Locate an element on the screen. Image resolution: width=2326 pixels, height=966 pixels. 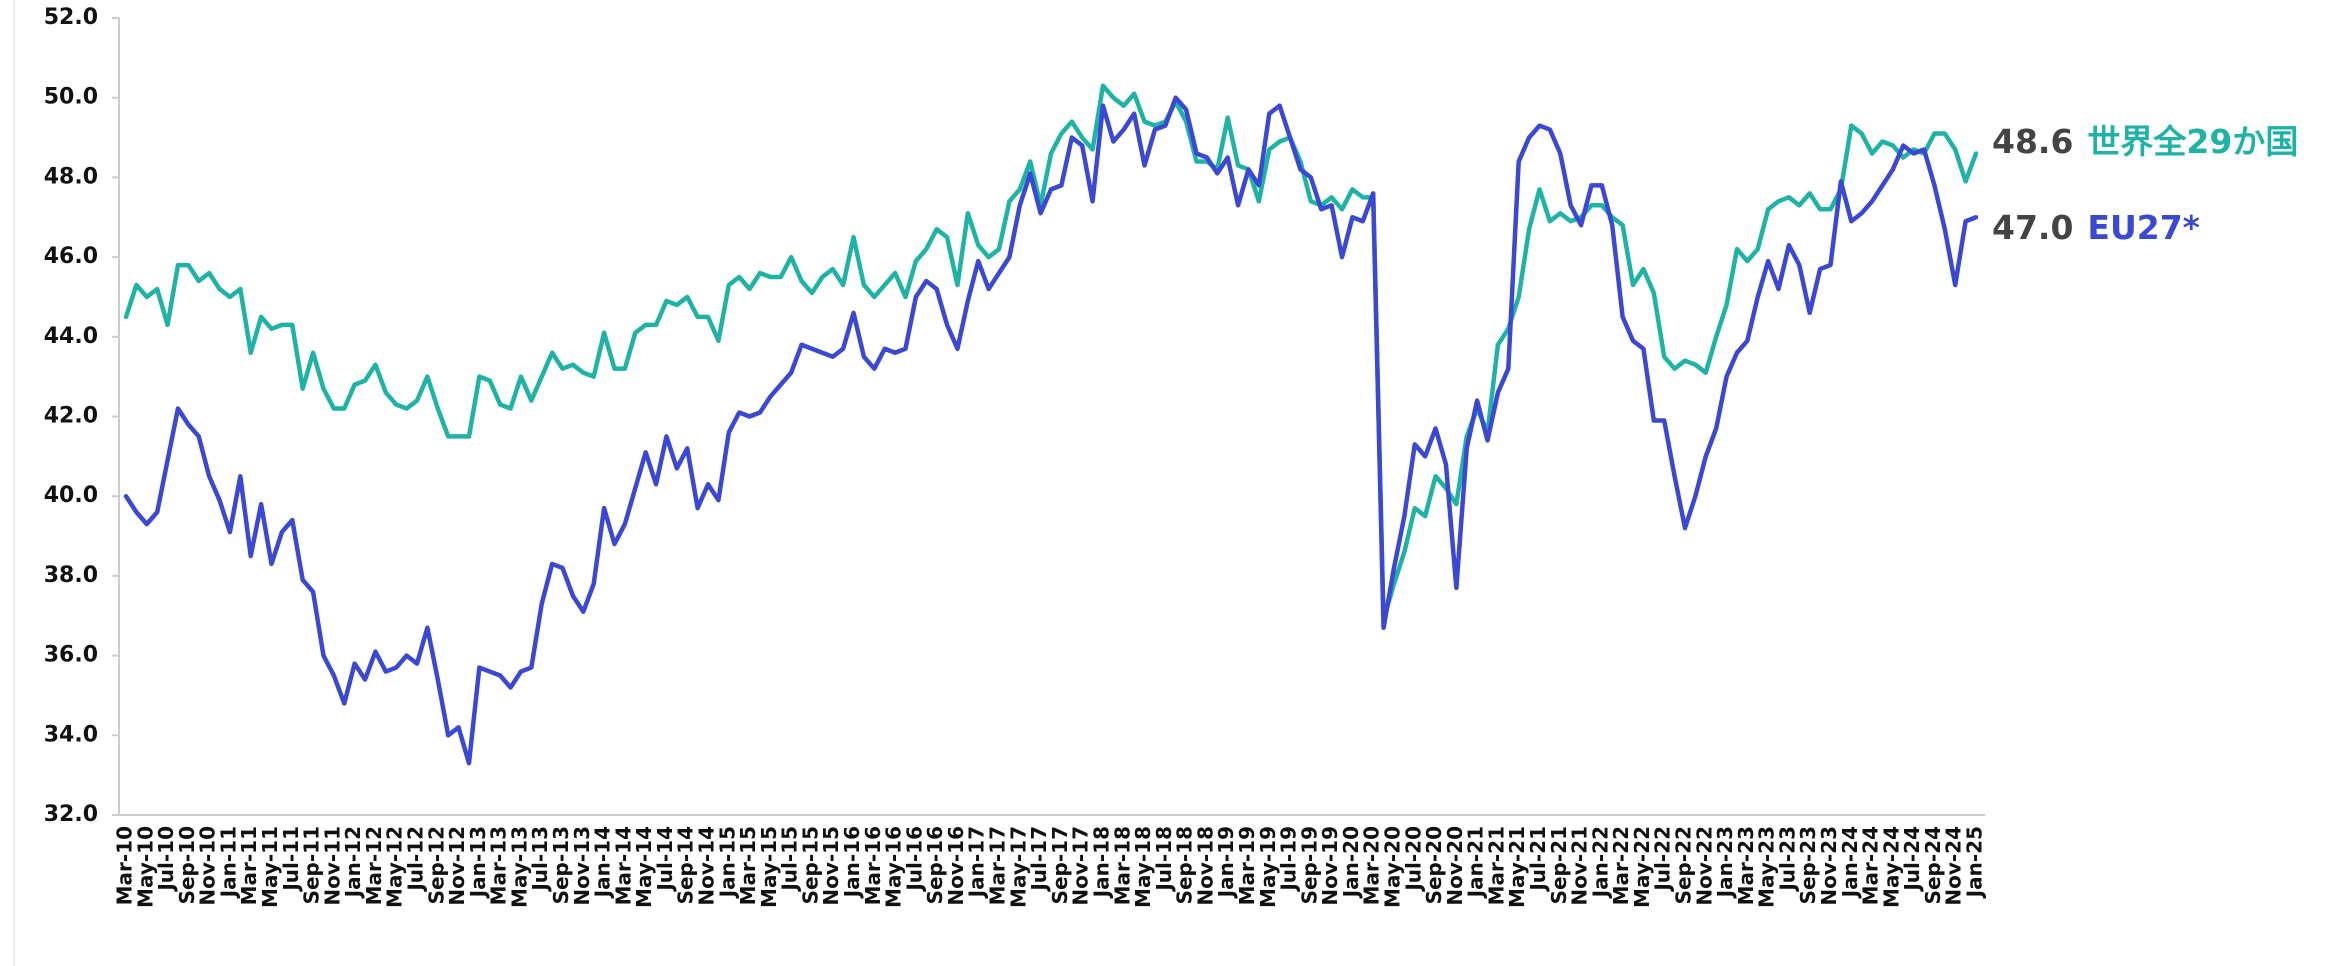
x-tick-label: Mar-20 is located at coordinates (1372, 865).